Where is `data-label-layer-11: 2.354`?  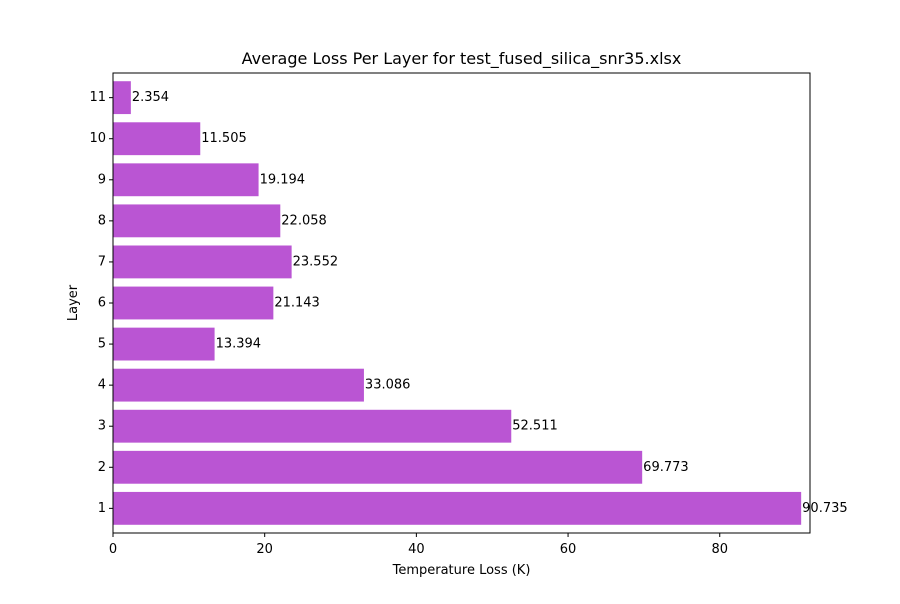
data-label-layer-11: 2.354 is located at coordinates (150, 97).